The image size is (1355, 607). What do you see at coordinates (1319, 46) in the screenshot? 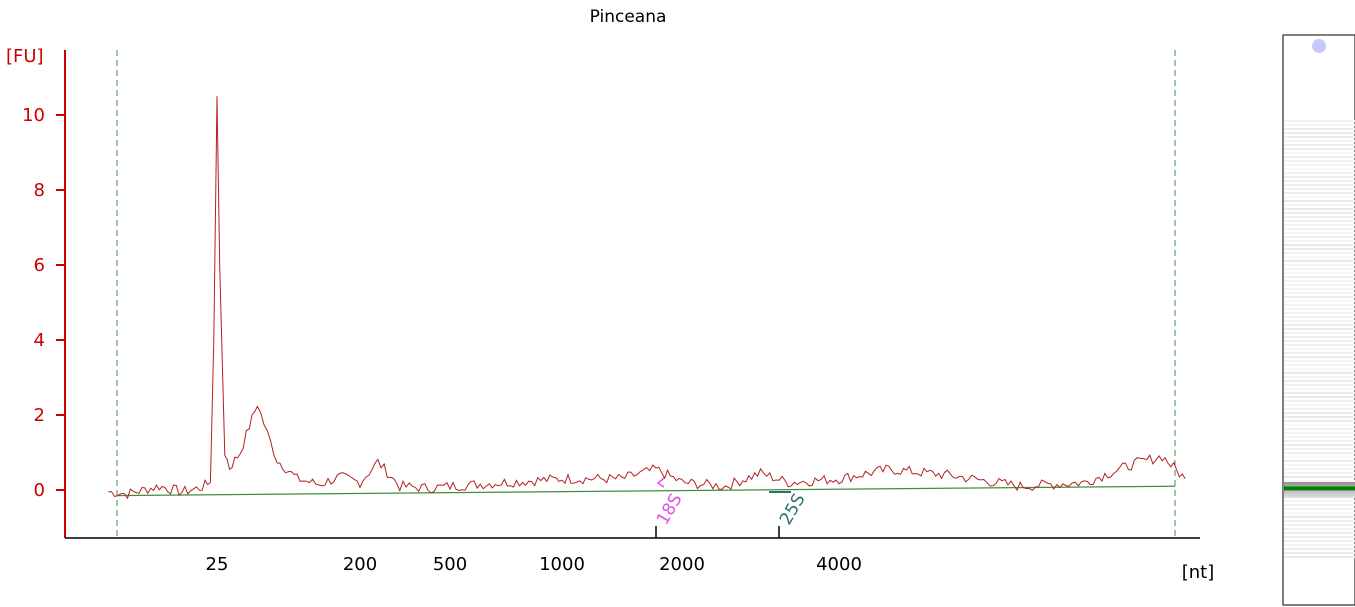
I see `gel-marker-dot` at bounding box center [1319, 46].